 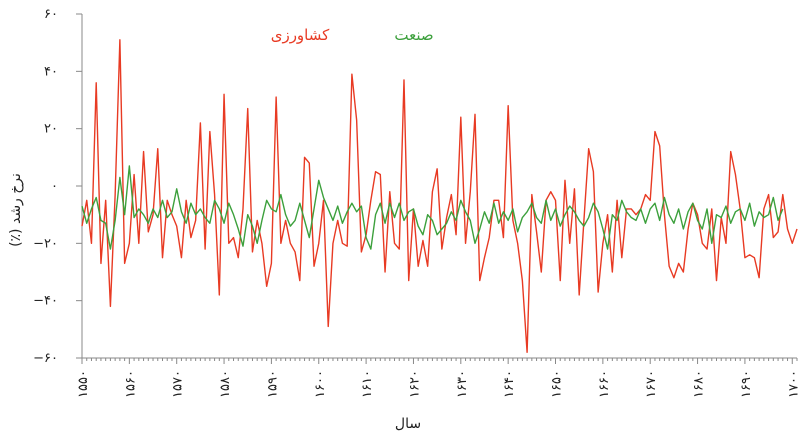 What do you see at coordinates (51, 129) in the screenshot?
I see `y-tick-label: ۲۰` at bounding box center [51, 129].